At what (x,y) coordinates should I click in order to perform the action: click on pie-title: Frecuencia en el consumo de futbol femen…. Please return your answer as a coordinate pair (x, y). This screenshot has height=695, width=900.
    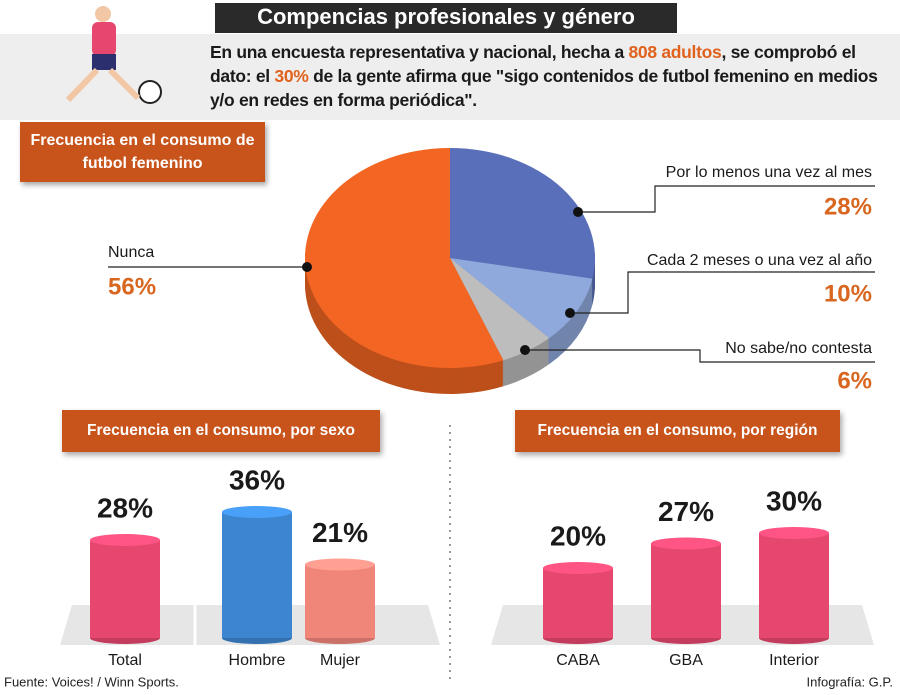
    Looking at the image, I should click on (142, 152).